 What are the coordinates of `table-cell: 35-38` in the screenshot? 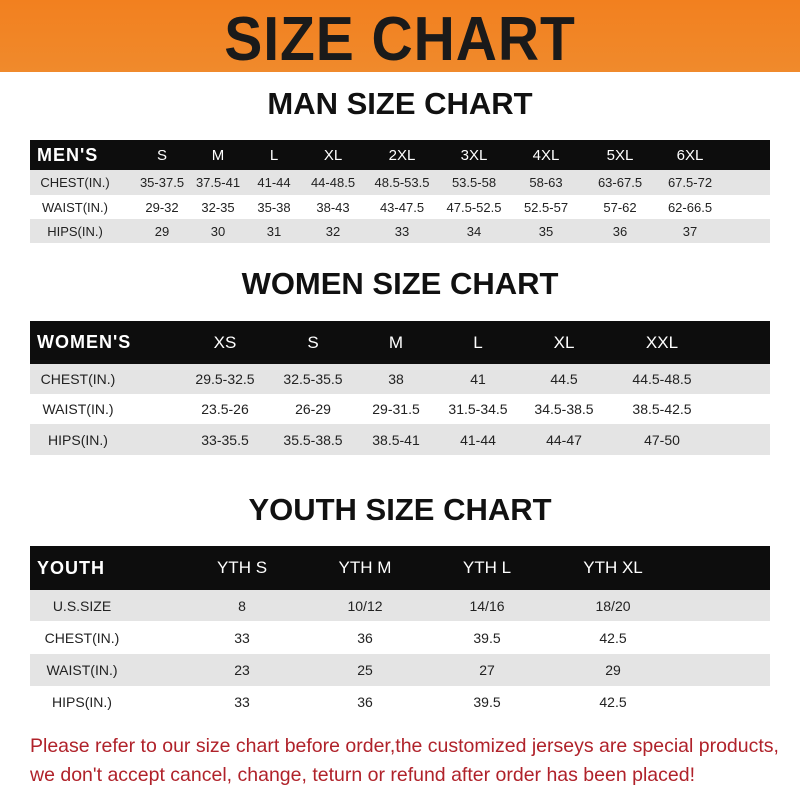 It's located at (274, 207).